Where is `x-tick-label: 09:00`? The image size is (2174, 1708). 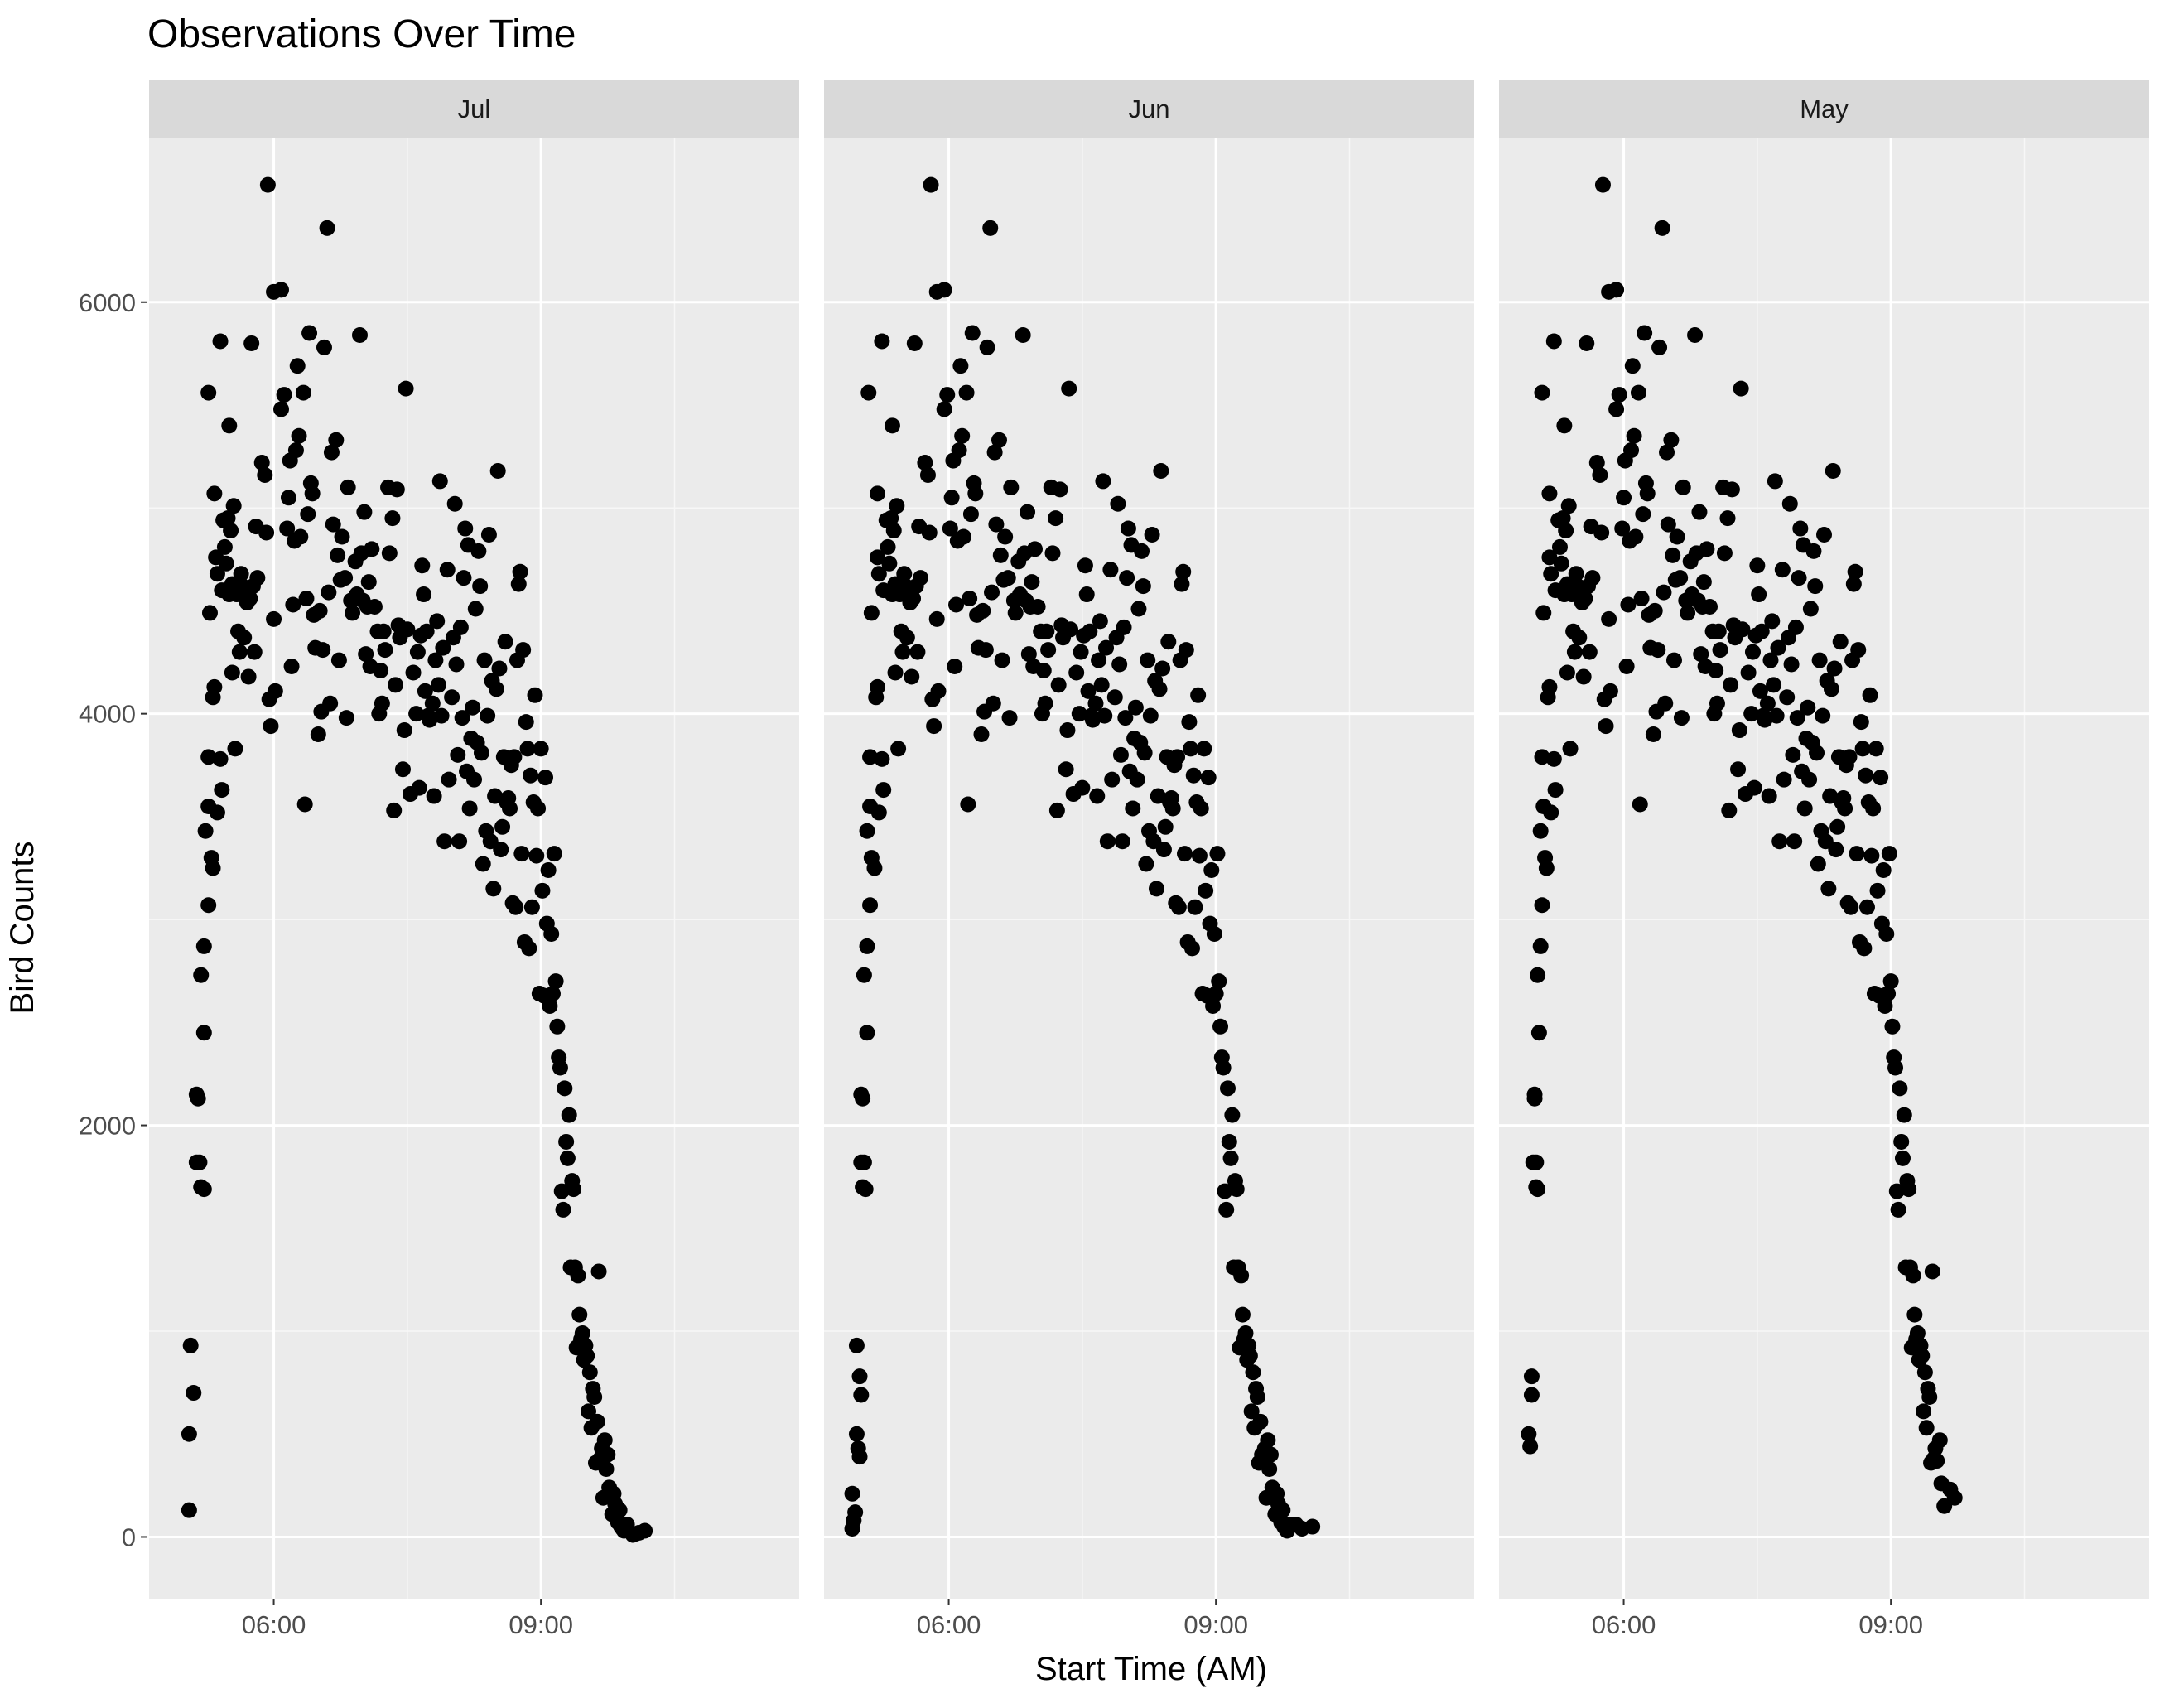 x-tick-label: 09:00 is located at coordinates (1215, 1624).